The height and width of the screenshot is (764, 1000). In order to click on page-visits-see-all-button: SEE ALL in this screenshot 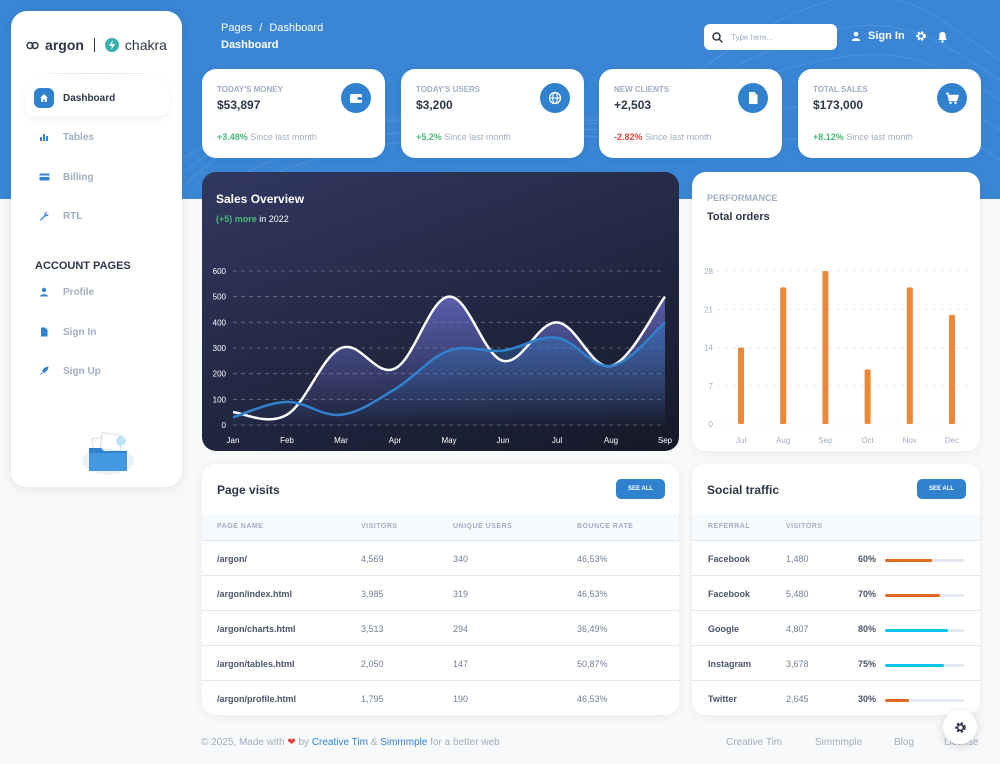, I will do `click(640, 489)`.